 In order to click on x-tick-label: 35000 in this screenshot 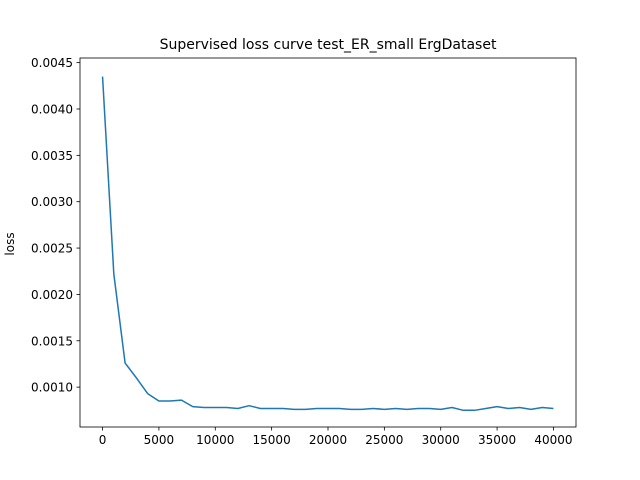, I will do `click(497, 440)`.